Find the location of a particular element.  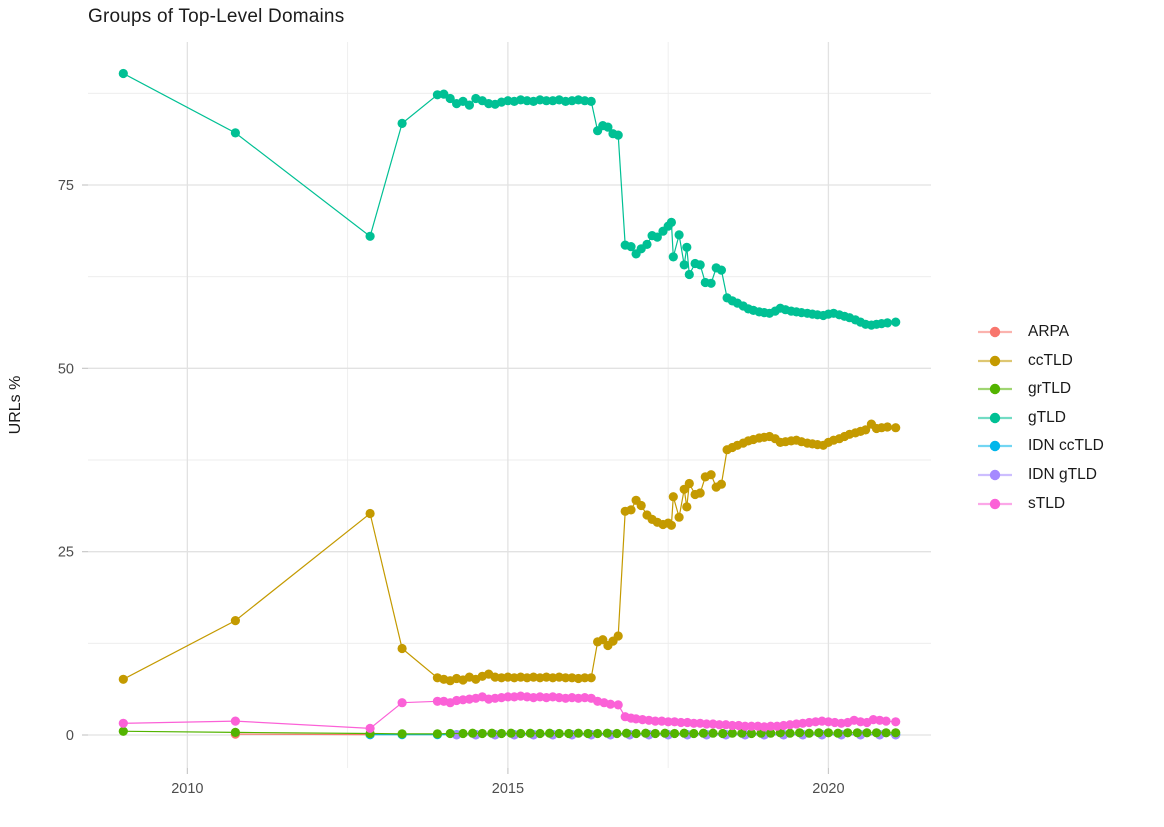

chart-title: Groups of Top-Level Domains is located at coordinates (216, 16).